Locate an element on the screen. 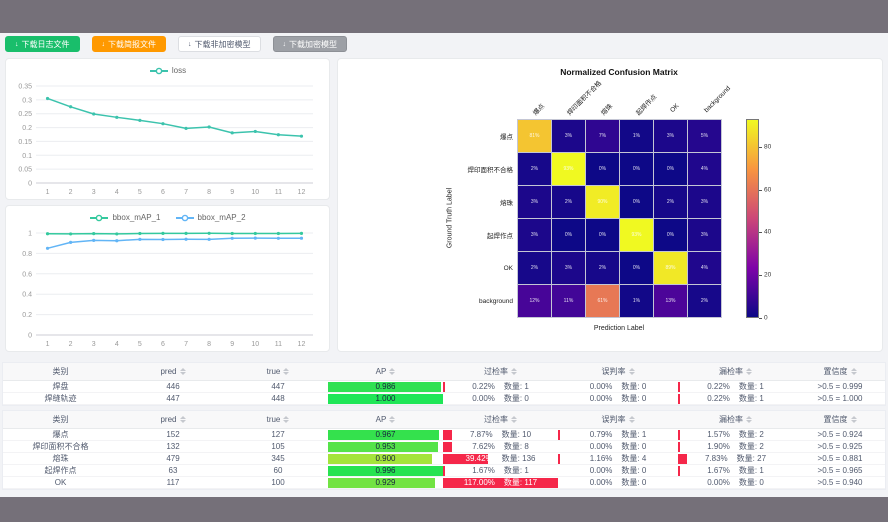  matrix-cell-value: 11% is located at coordinates (568, 301).